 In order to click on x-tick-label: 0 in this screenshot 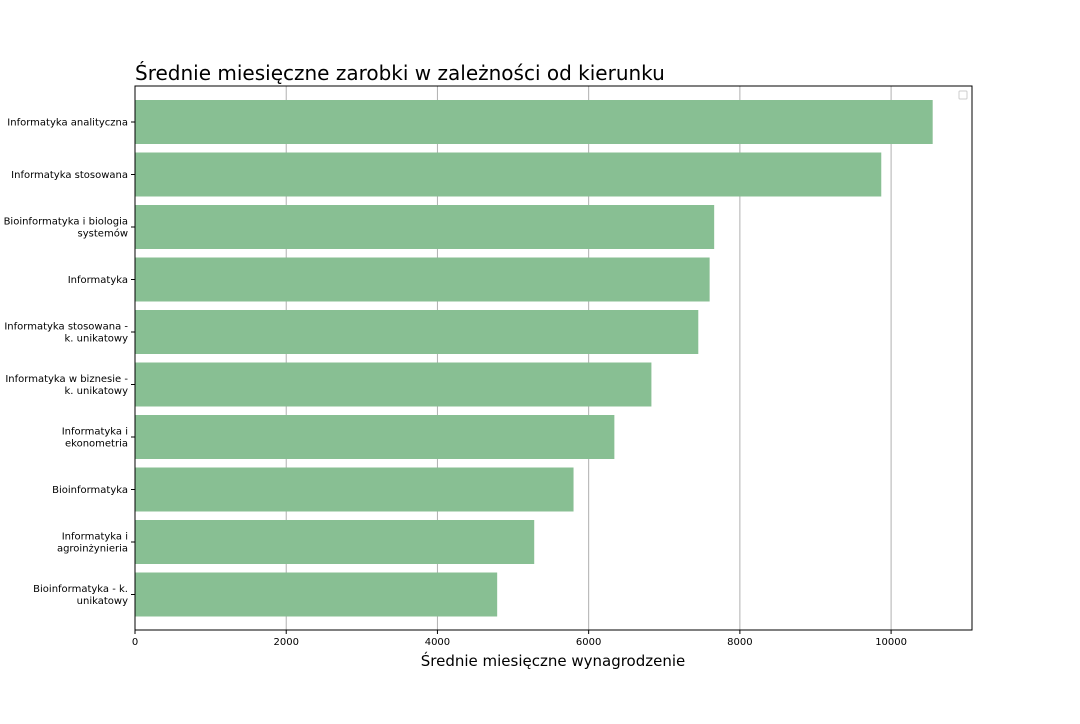, I will do `click(135, 642)`.